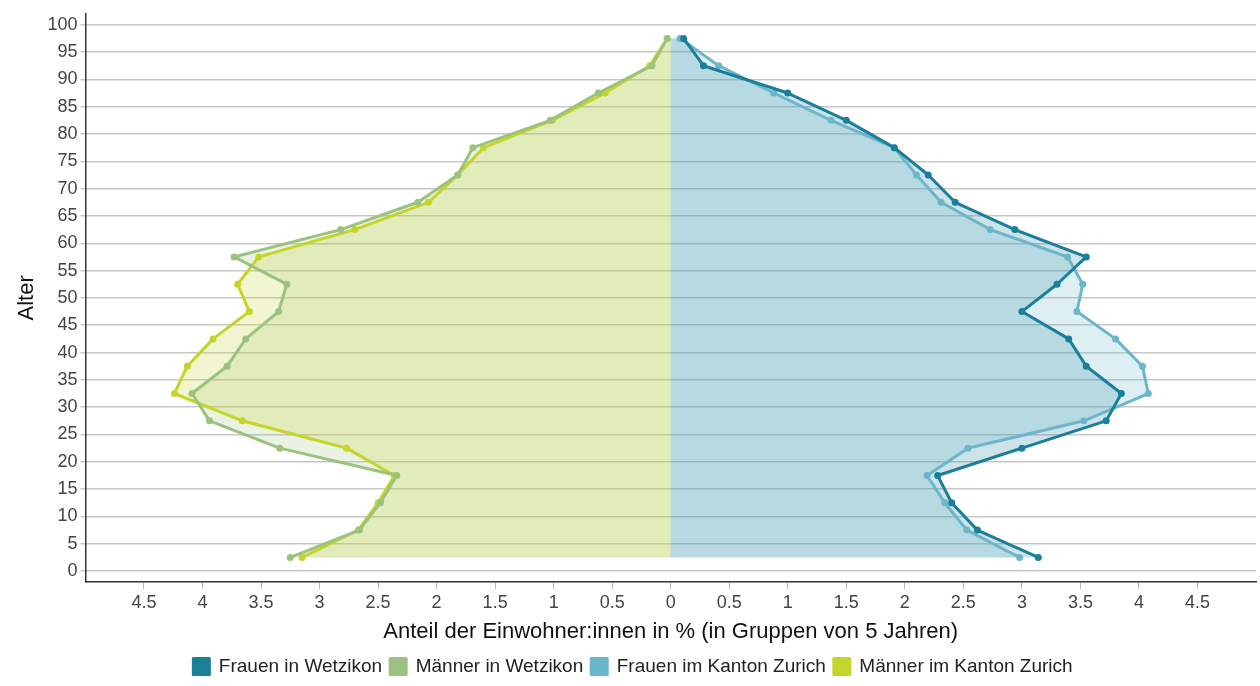 This screenshot has height=686, width=1260. What do you see at coordinates (67, 324) in the screenshot?
I see `y-tick-label: 45` at bounding box center [67, 324].